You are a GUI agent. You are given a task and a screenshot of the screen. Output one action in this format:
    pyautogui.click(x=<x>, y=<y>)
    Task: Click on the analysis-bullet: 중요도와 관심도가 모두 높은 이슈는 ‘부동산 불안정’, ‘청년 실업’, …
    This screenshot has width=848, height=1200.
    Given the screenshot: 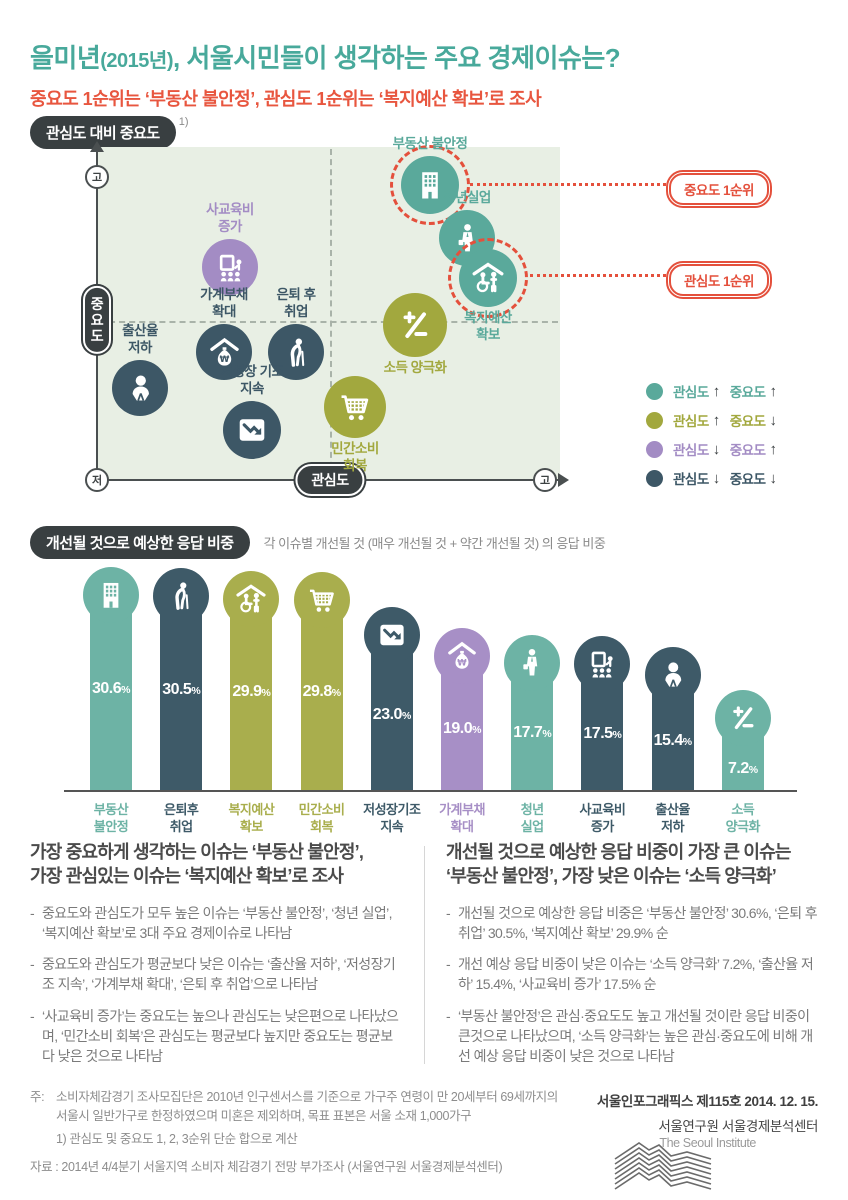 What is the action you would take?
    pyautogui.click(x=216, y=923)
    